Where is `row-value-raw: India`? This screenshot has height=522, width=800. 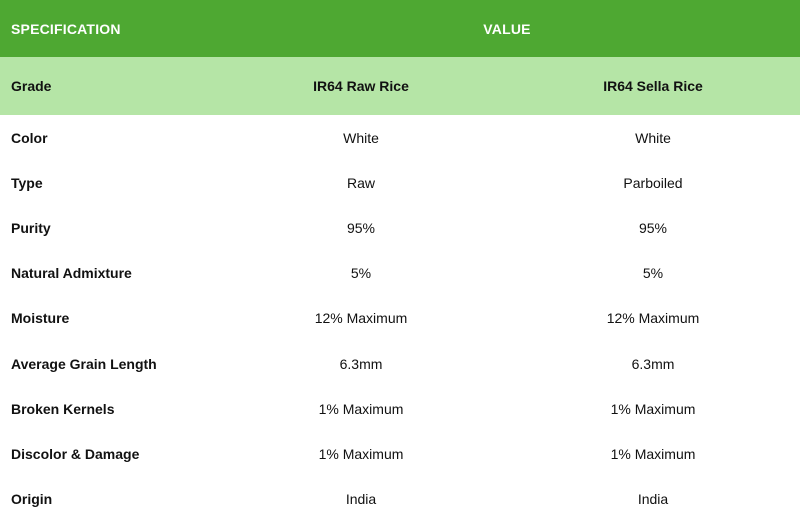
row-value-raw: India is located at coordinates (361, 499).